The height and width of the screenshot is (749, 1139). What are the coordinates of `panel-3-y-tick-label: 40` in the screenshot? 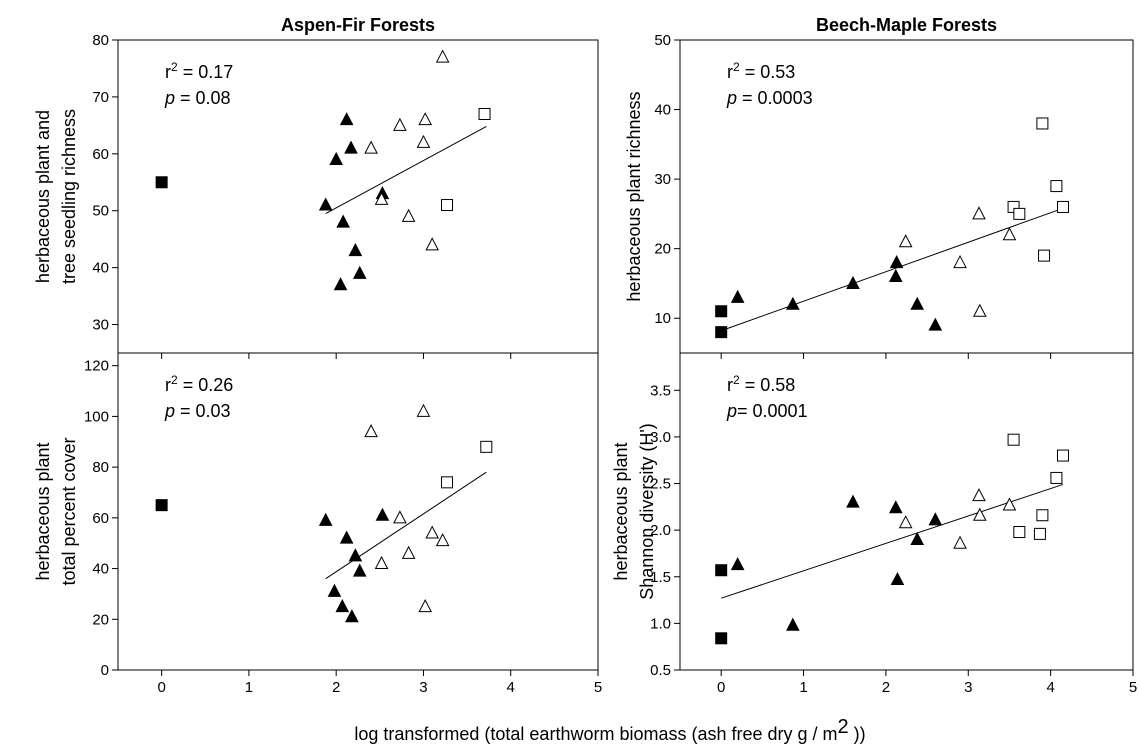 It's located at (100, 569).